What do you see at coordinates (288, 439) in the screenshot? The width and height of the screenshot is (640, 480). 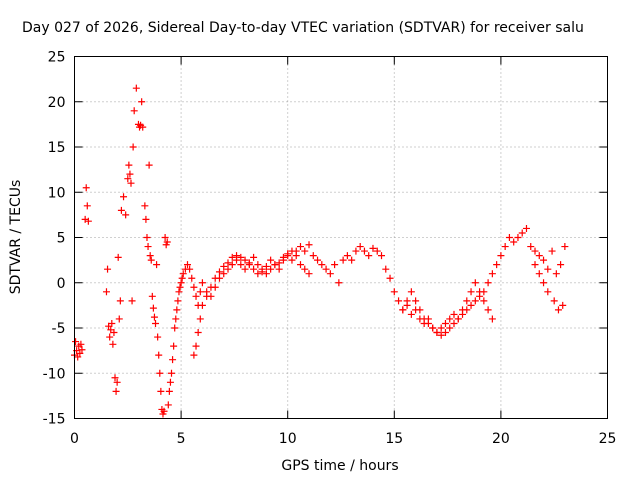 I see `x-tick-label: 10` at bounding box center [288, 439].